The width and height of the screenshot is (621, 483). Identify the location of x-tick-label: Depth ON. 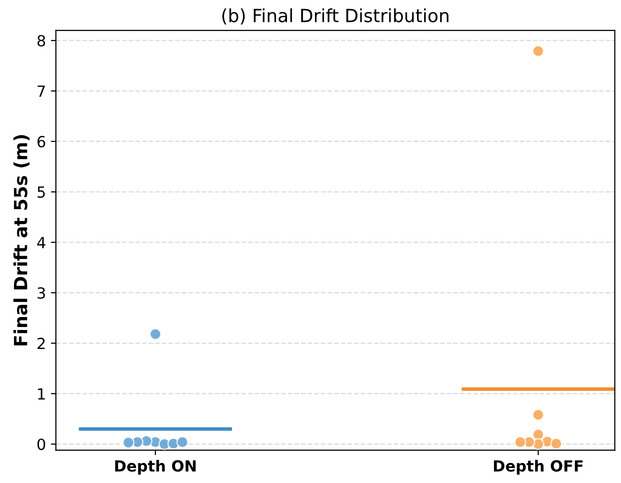
(155, 467).